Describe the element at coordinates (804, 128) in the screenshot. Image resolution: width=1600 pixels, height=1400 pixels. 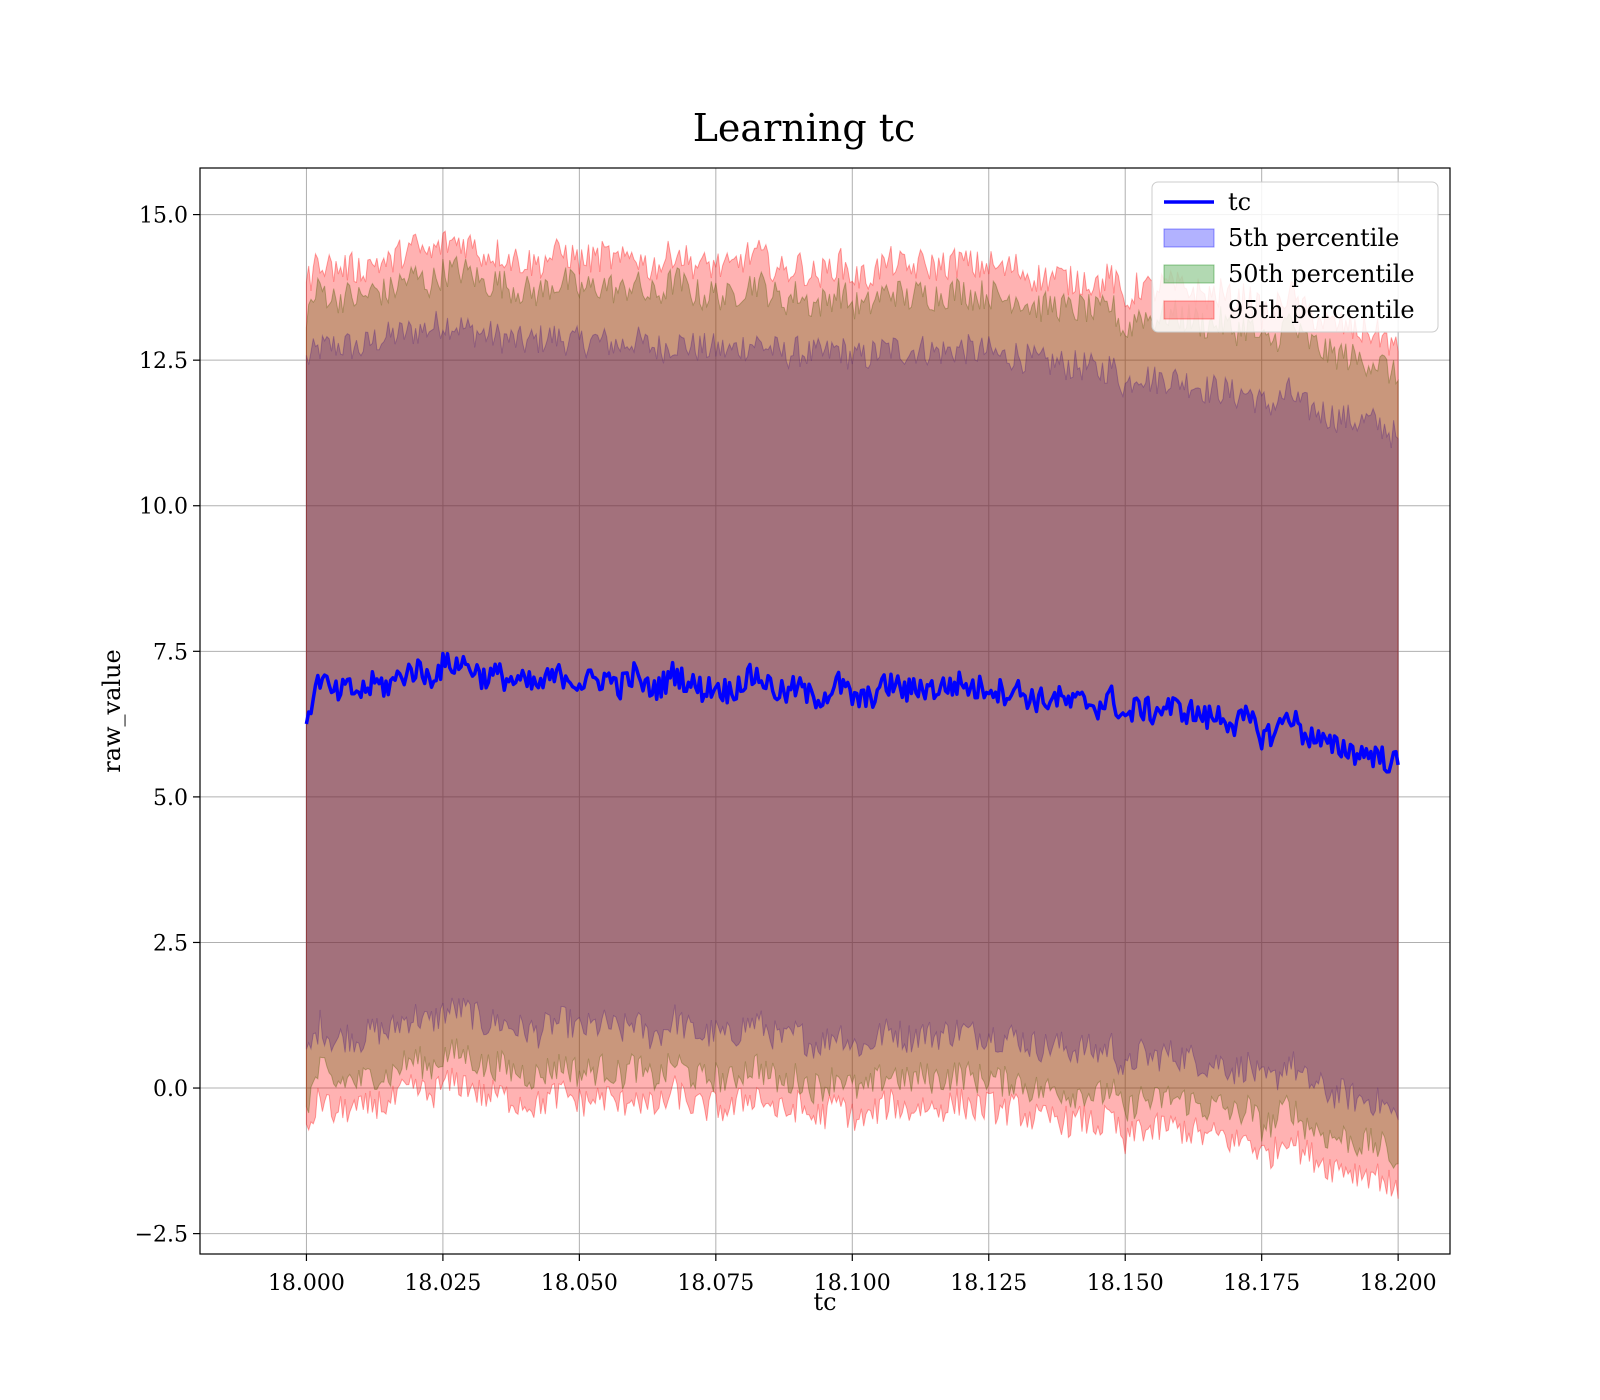
I see `chart-title: Learning tc` at that location.